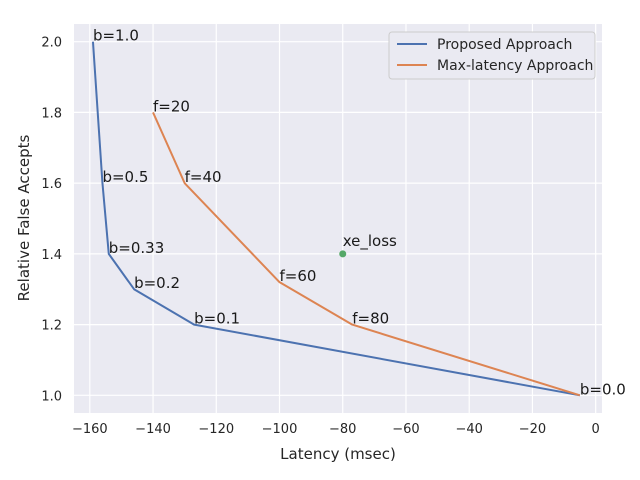 The width and height of the screenshot is (640, 480). What do you see at coordinates (51, 113) in the screenshot?
I see `y-tick-label: 1.8` at bounding box center [51, 113].